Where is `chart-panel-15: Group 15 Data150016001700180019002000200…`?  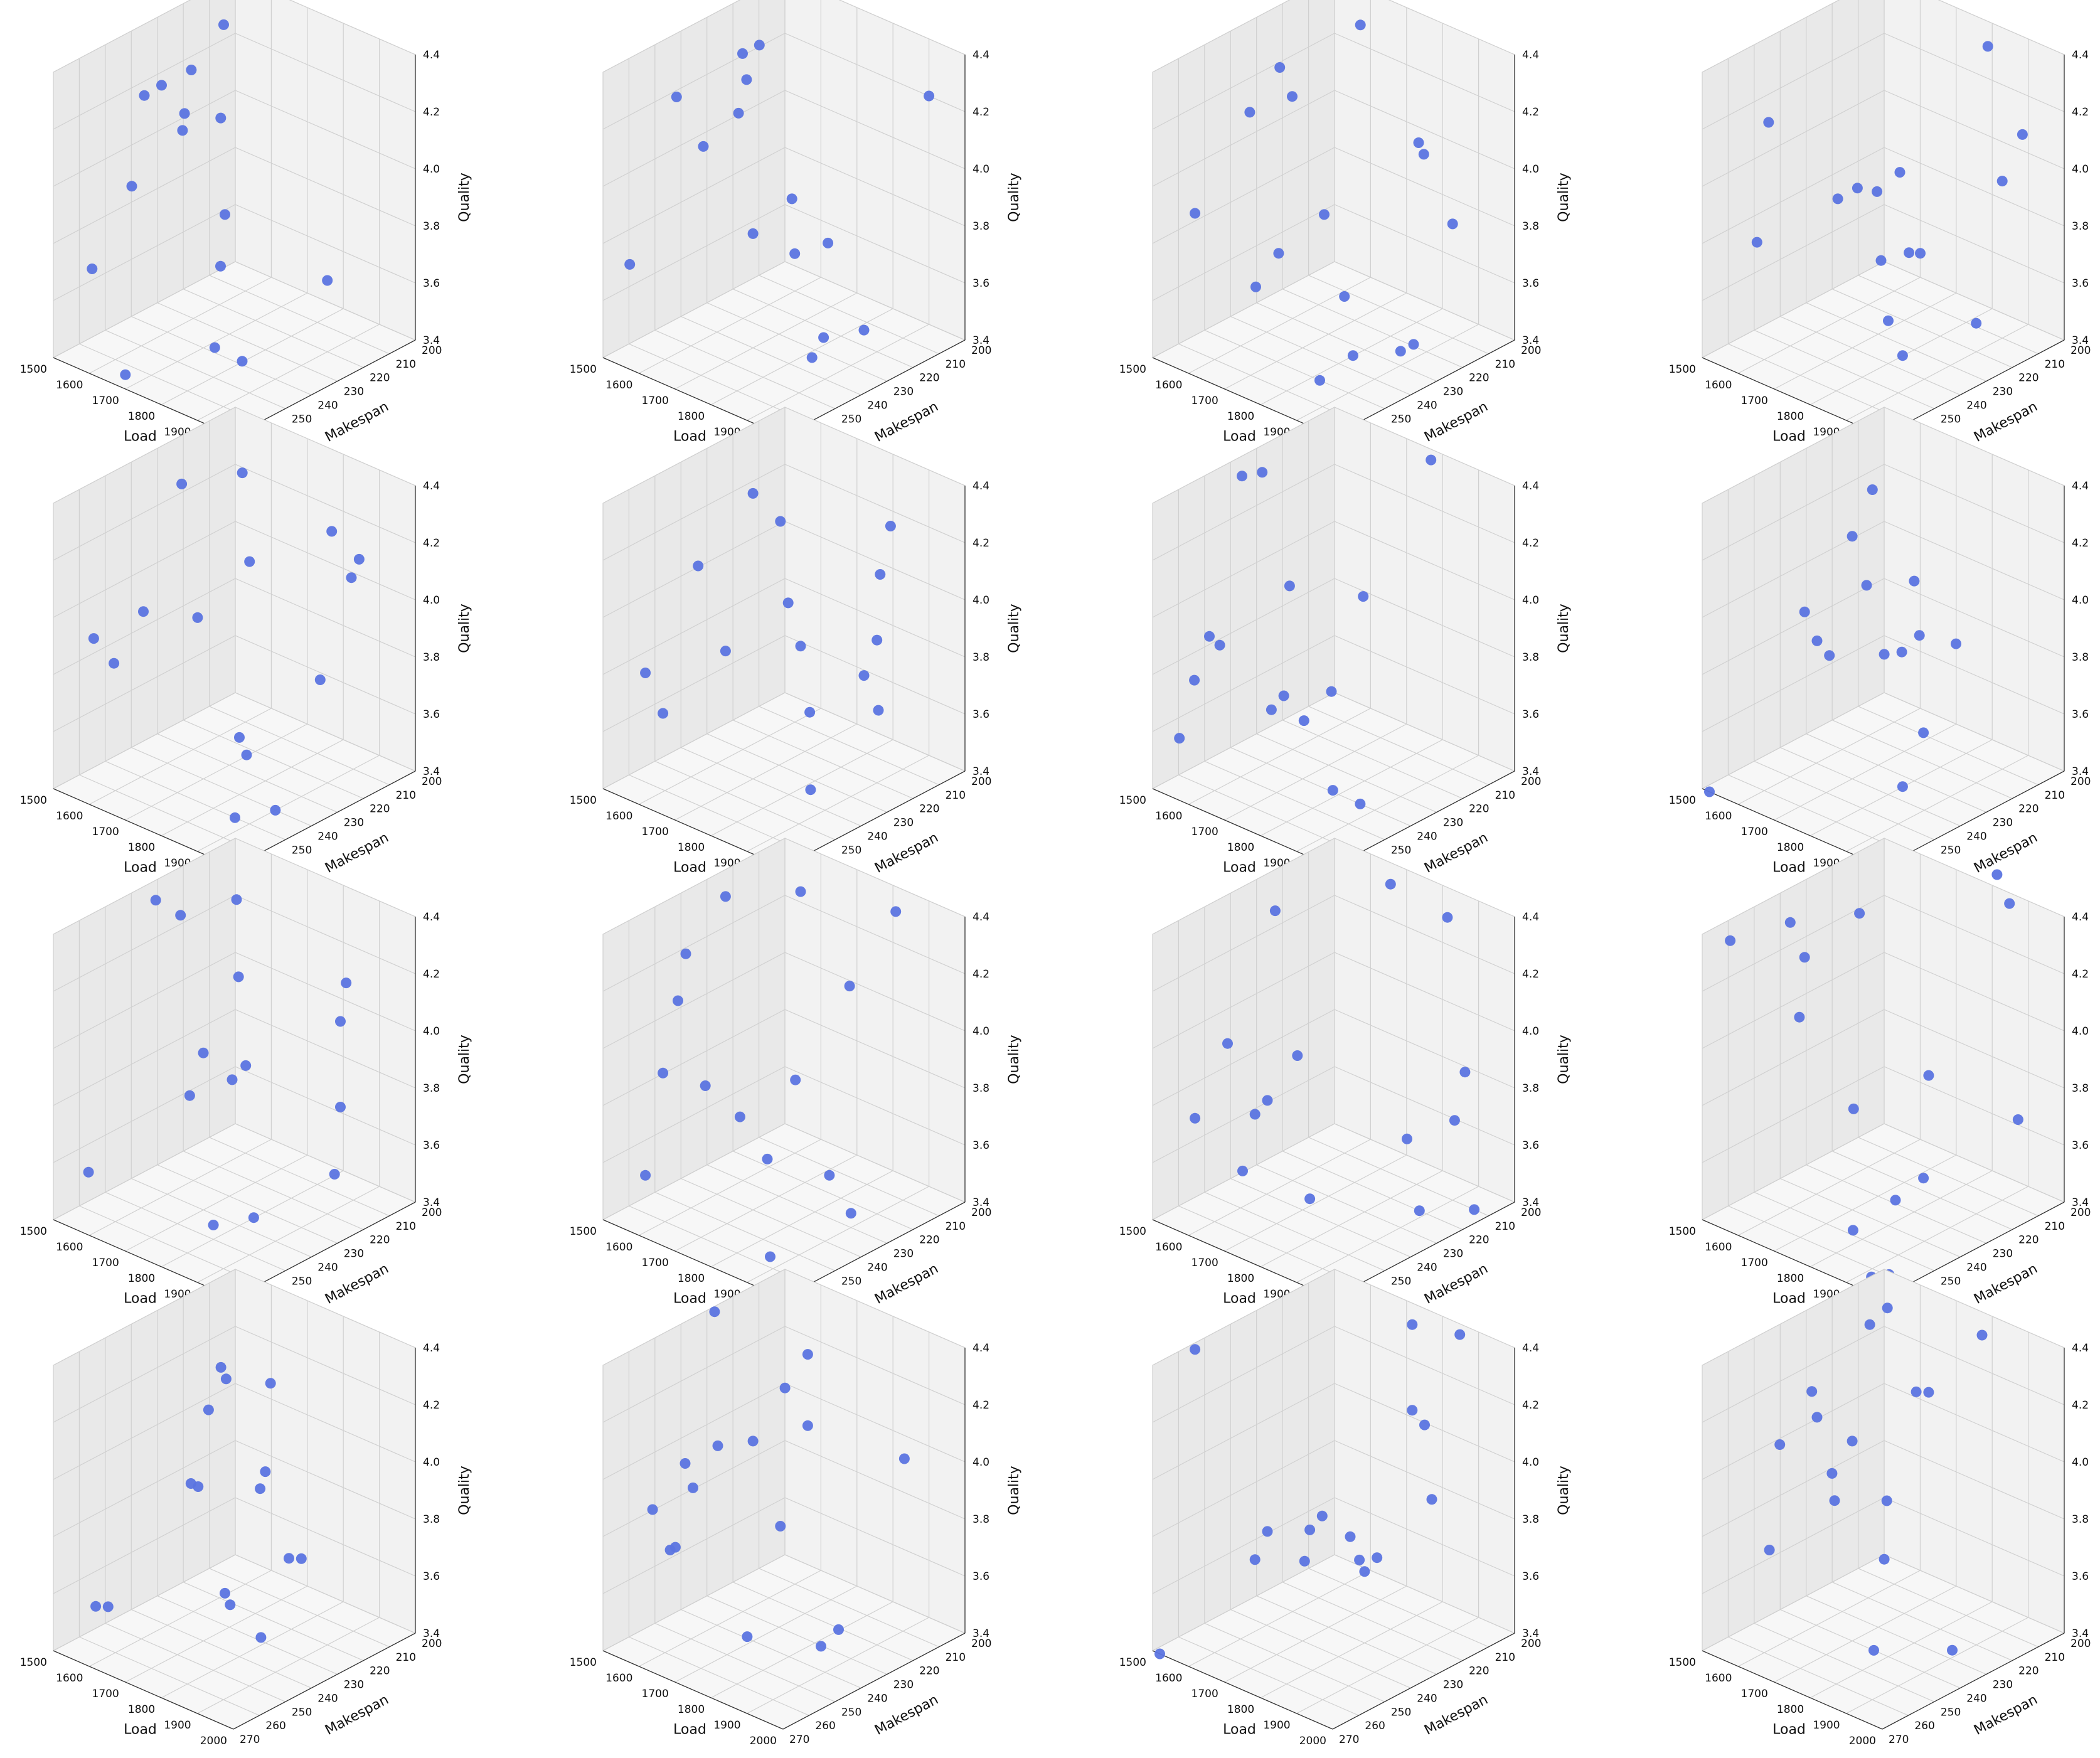 chart-panel-15: Group 15 Data150016001700180019002000200… is located at coordinates (1345, 1508).